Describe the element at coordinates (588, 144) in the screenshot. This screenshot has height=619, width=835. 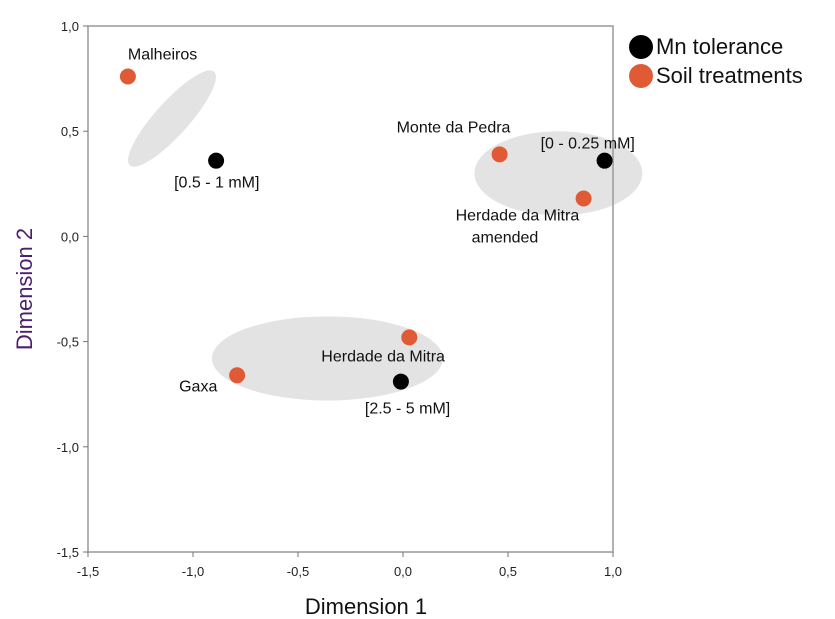
I see `point-label: [0 - 0.25 mM]` at that location.